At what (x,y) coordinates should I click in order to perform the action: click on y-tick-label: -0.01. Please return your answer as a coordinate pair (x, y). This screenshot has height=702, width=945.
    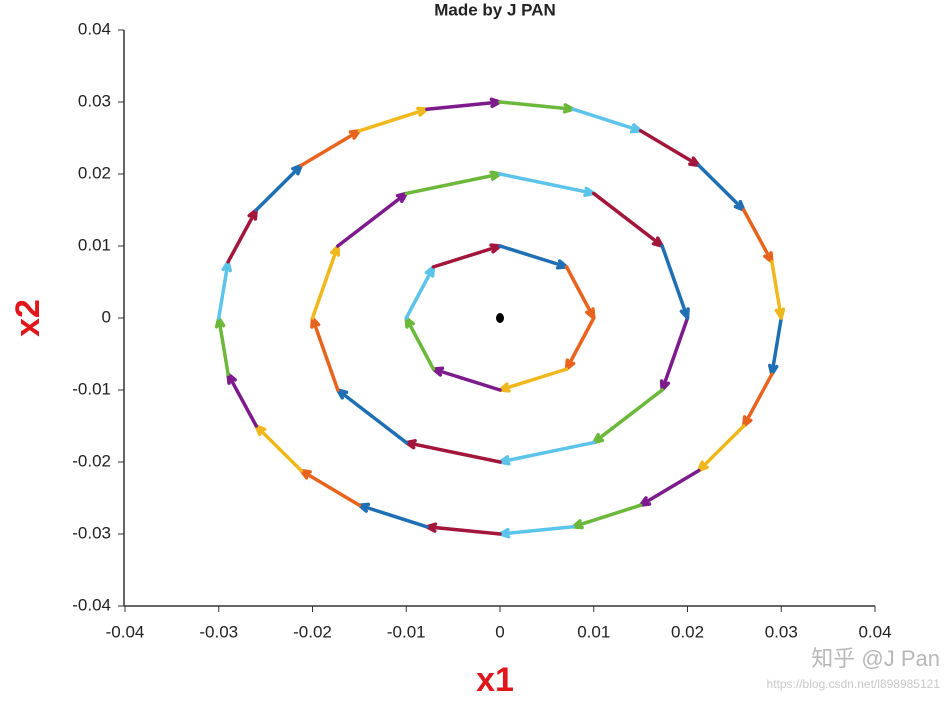
    Looking at the image, I should click on (91, 388).